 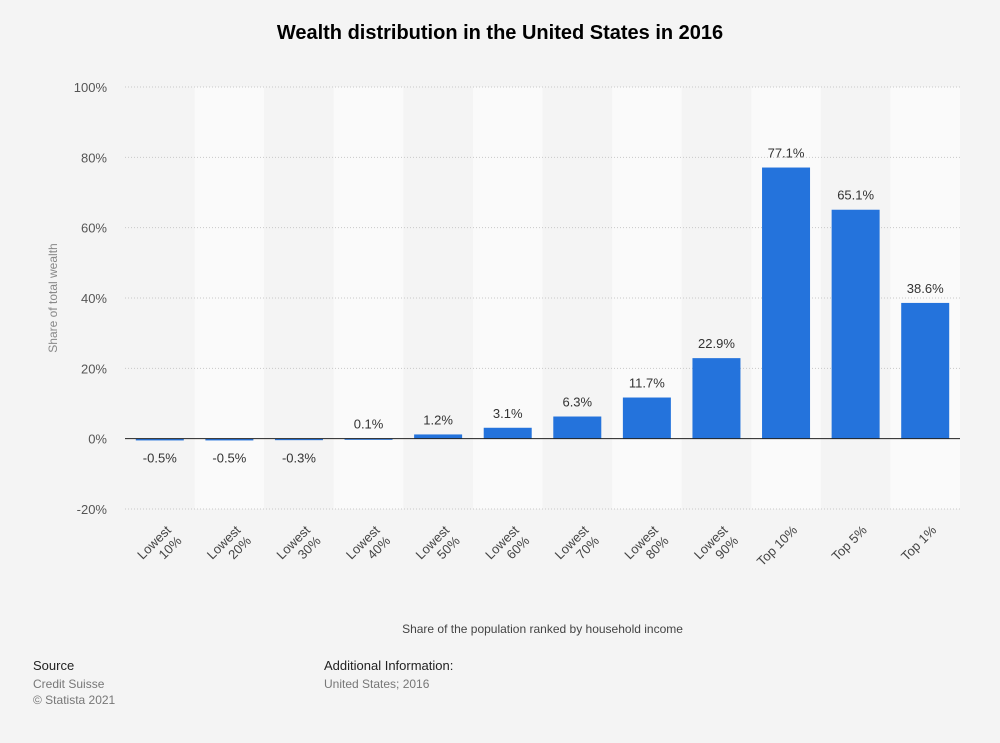 What do you see at coordinates (716, 343) in the screenshot?
I see `data-label: 22.9%` at bounding box center [716, 343].